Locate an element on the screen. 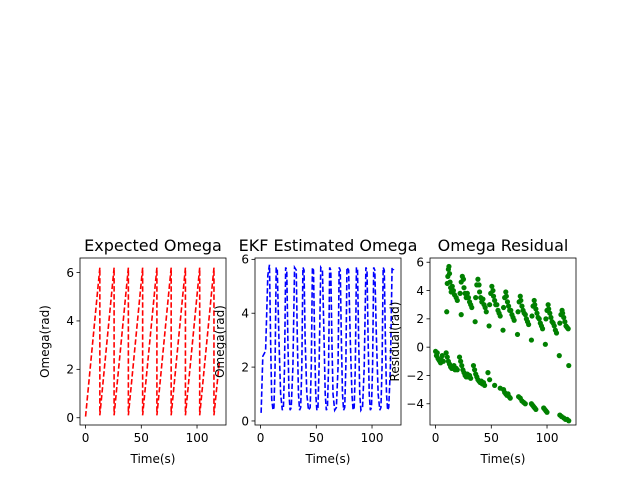 This screenshot has width=640, height=480. chart-title: EKF Estimated Omega is located at coordinates (328, 245).